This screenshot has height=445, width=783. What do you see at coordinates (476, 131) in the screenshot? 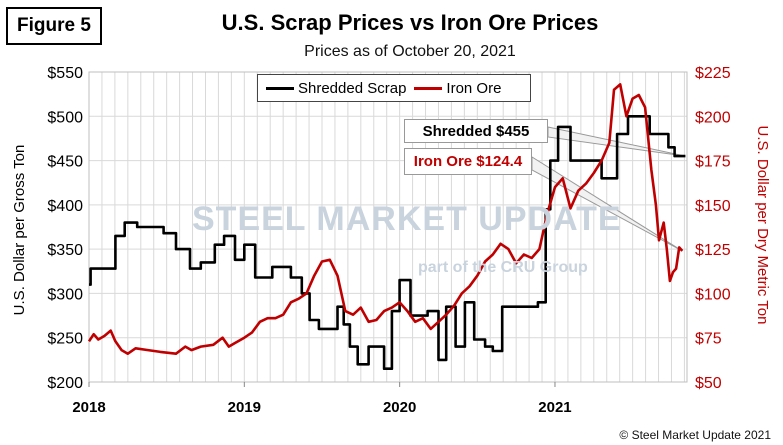
I see `callout-scrap-last-value: Shredded $455` at bounding box center [476, 131].